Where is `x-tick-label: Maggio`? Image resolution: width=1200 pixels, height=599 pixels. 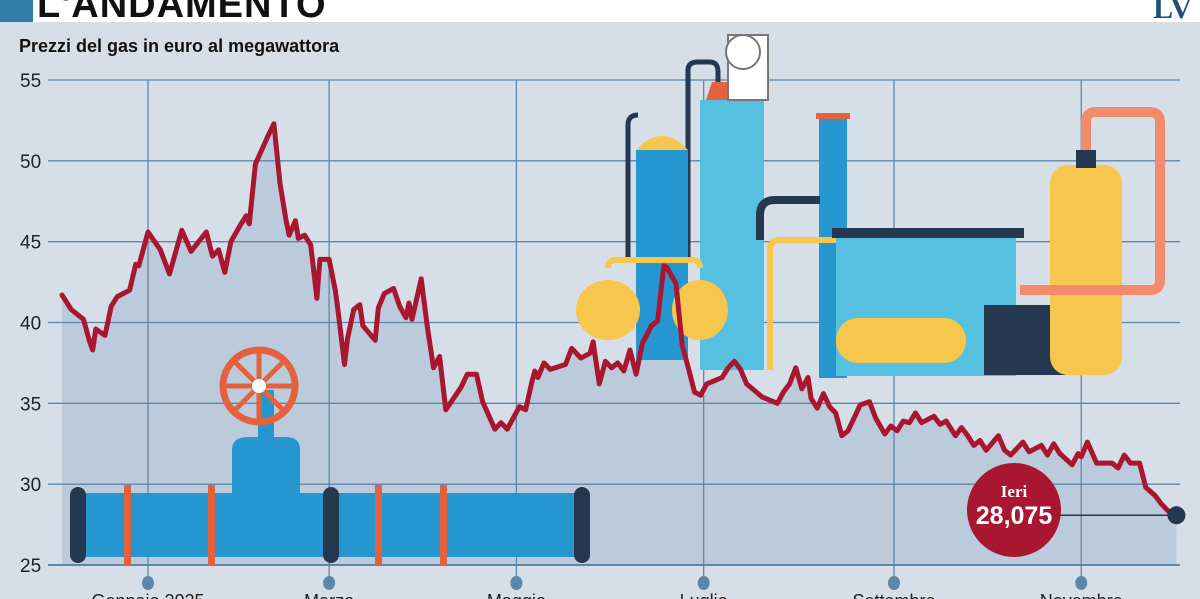 x-tick-label: Maggio is located at coordinates (516, 595).